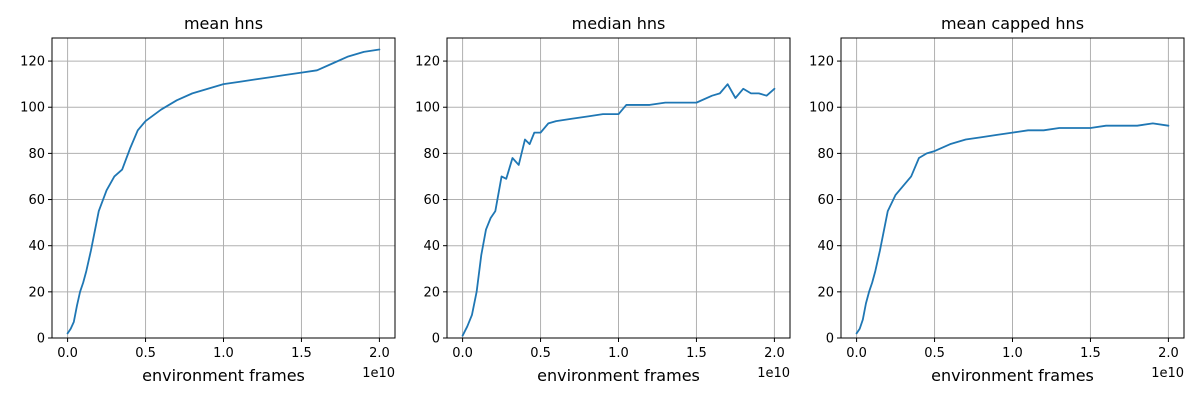 The height and width of the screenshot is (400, 1200). I want to click on chart-title: median hns, so click(619, 23).